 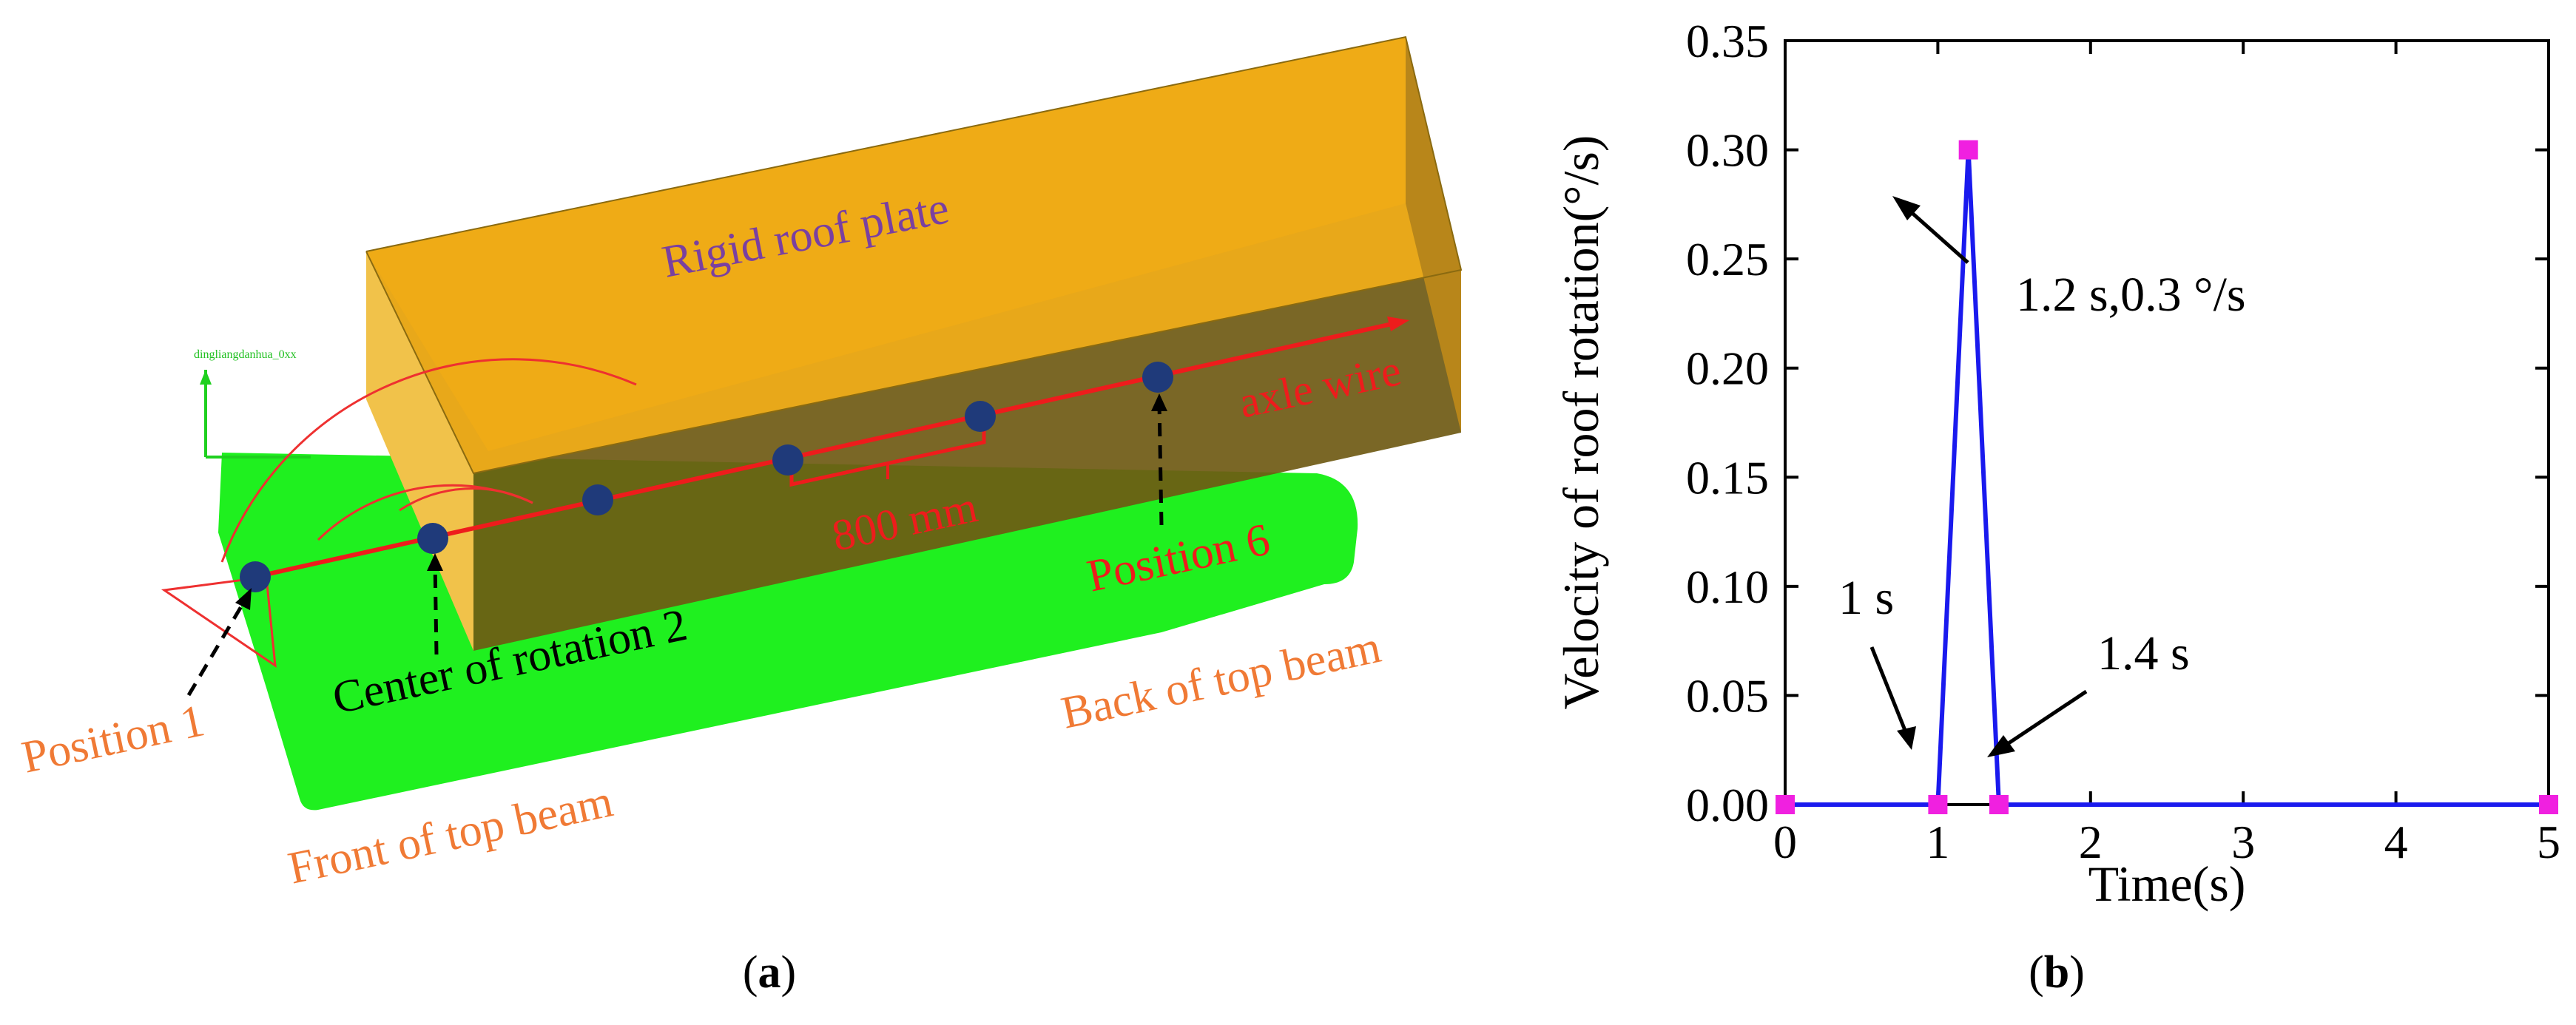 I want to click on roof-plate-left-face, so click(x=419, y=451).